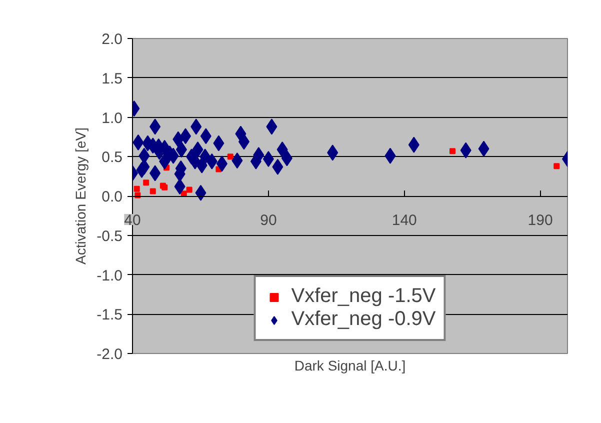 This screenshot has height=423, width=601. What do you see at coordinates (109, 315) in the screenshot?
I see `y-tick-label: -1.5` at bounding box center [109, 315].